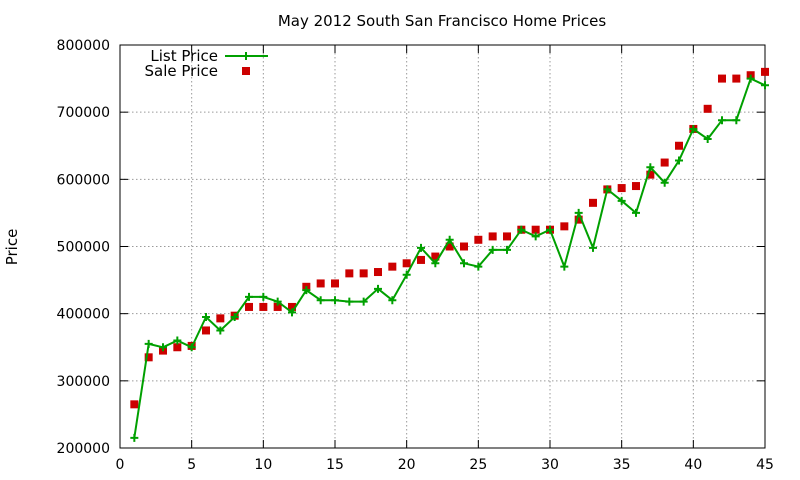  Describe the element at coordinates (478, 465) in the screenshot. I see `x-tick-label: 25` at that location.